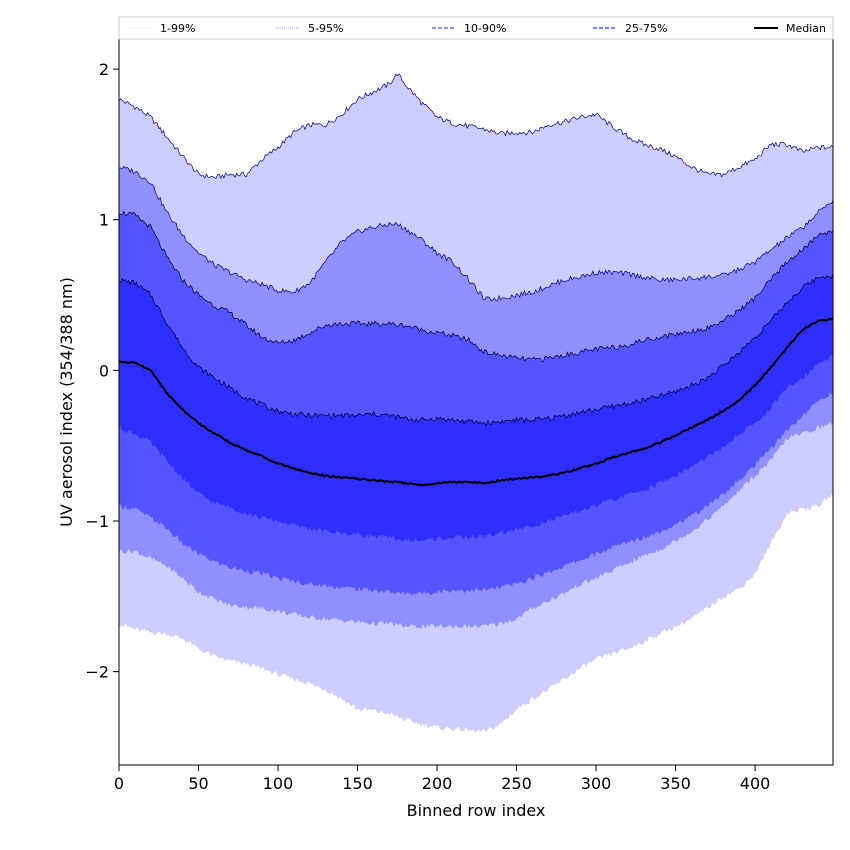 The height and width of the screenshot is (850, 850). Describe the element at coordinates (119, 783) in the screenshot. I see `x-tick-label: 0` at that location.